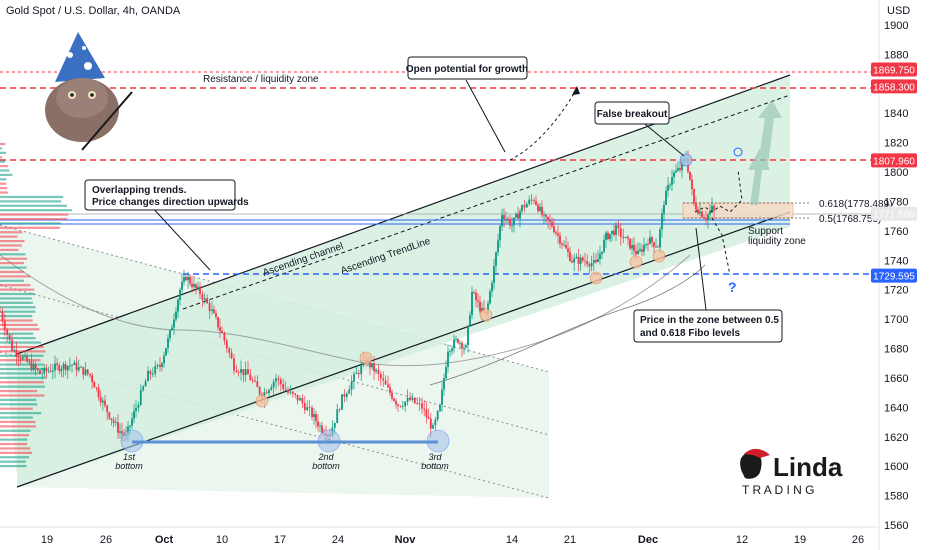 Image resolution: width=932 pixels, height=550 pixels. I want to click on question-mark: ?, so click(732, 287).